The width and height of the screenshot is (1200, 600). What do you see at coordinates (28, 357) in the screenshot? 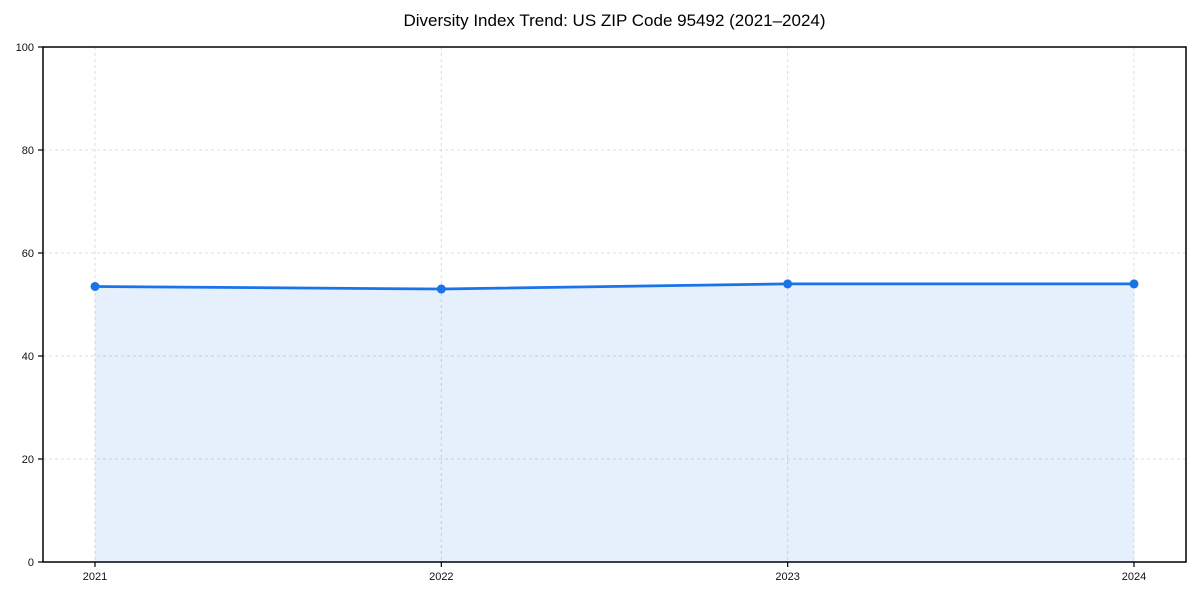
I see `y-tick-label: 40` at bounding box center [28, 357].